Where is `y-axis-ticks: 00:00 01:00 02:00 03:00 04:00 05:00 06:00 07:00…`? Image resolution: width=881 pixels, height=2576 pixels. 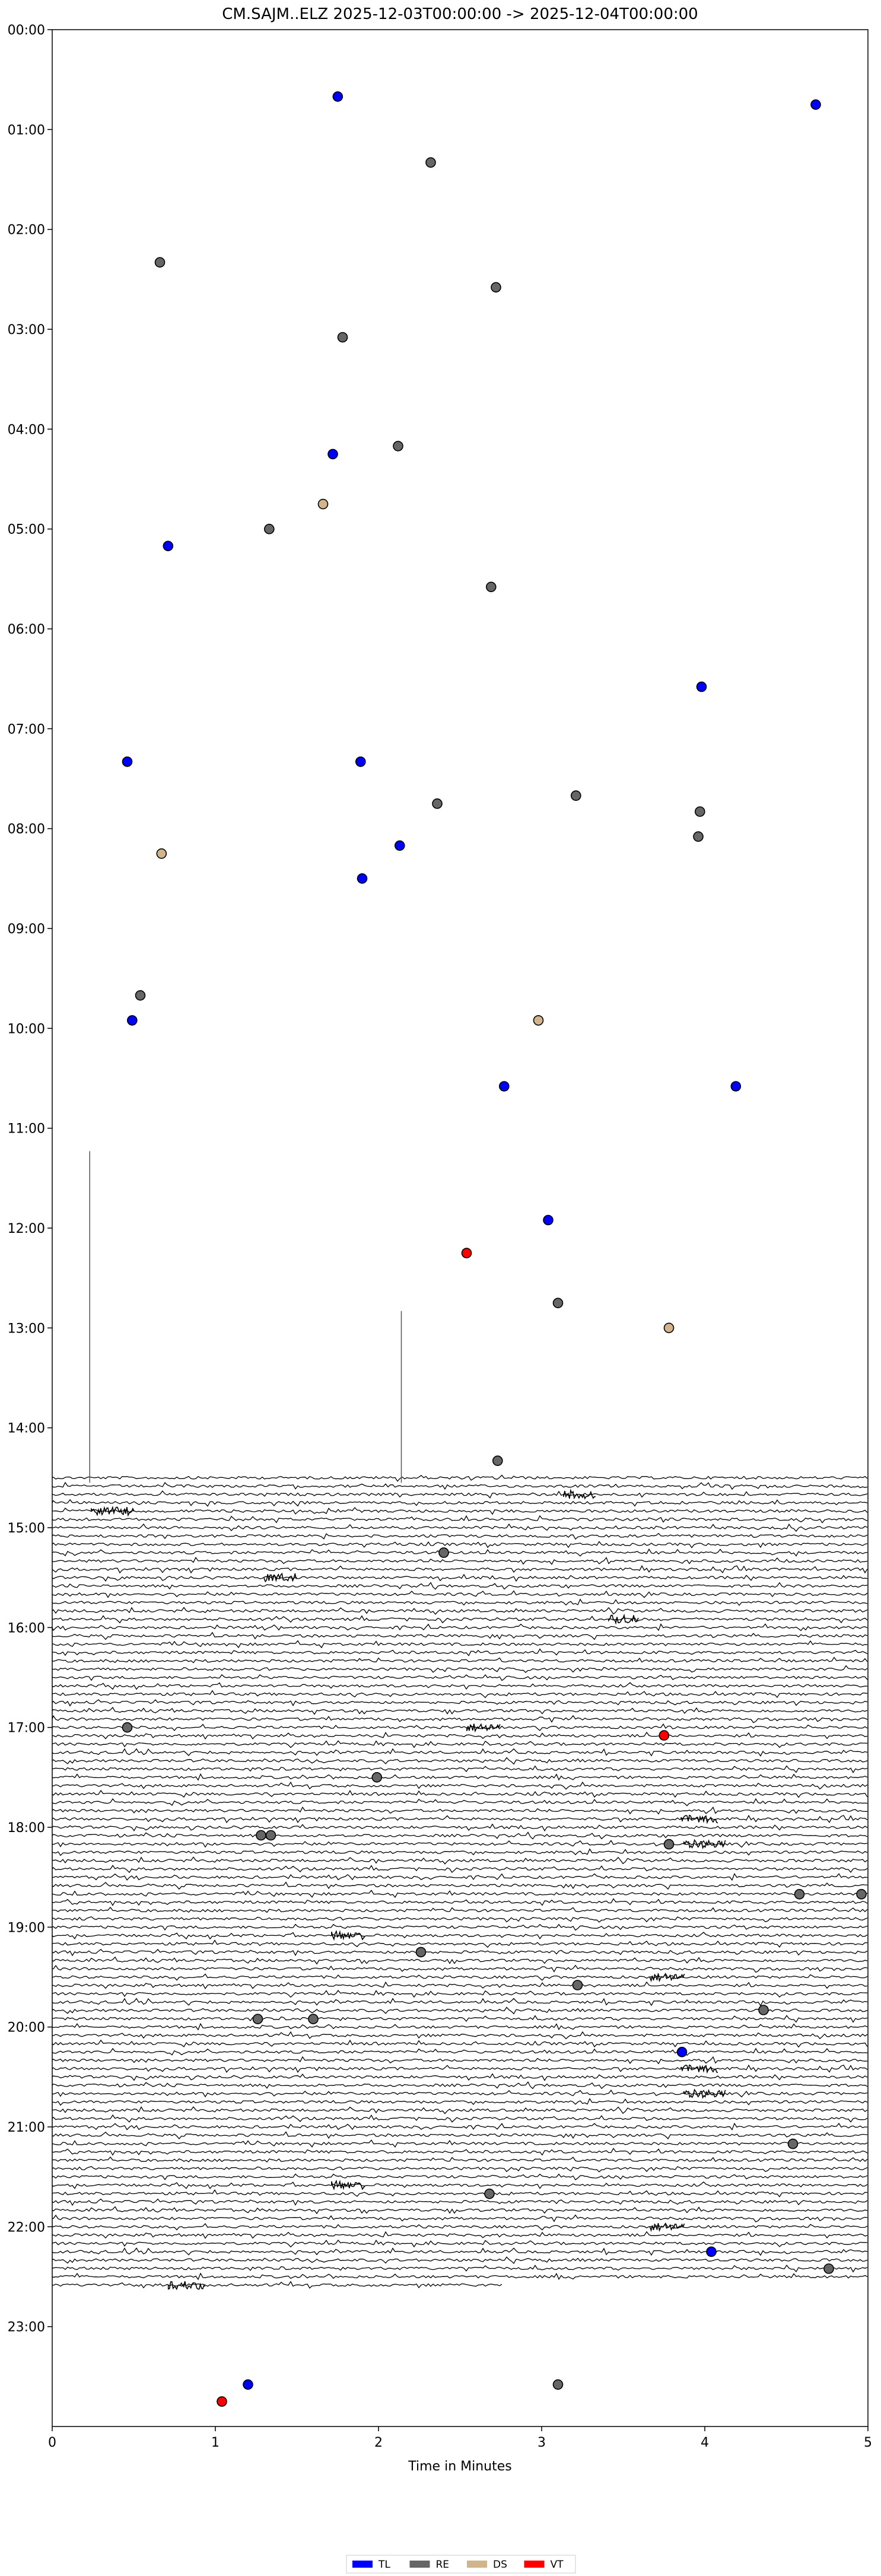 y-axis-ticks: 00:00 01:00 02:00 03:00 04:00 05:00 06:00 07:00… is located at coordinates (30, 1179).